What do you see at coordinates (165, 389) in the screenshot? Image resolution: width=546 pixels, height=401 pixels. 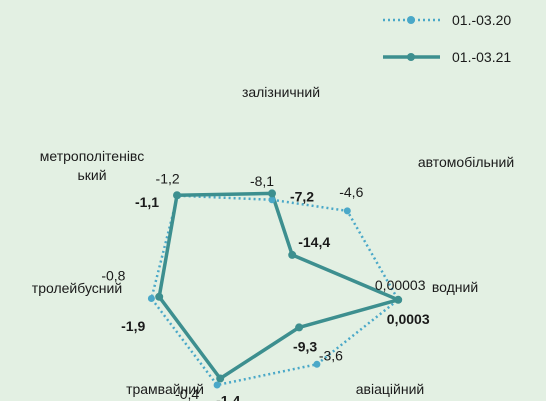 I see `category-label-tram: трамвайний` at bounding box center [165, 389].